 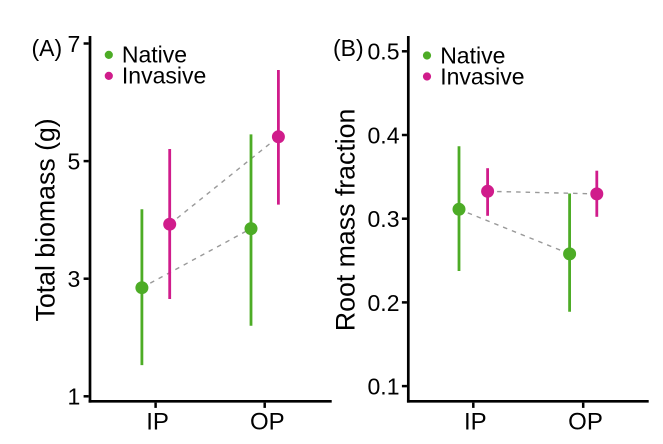 I want to click on svg-text: 0.3, so click(x=384, y=219).